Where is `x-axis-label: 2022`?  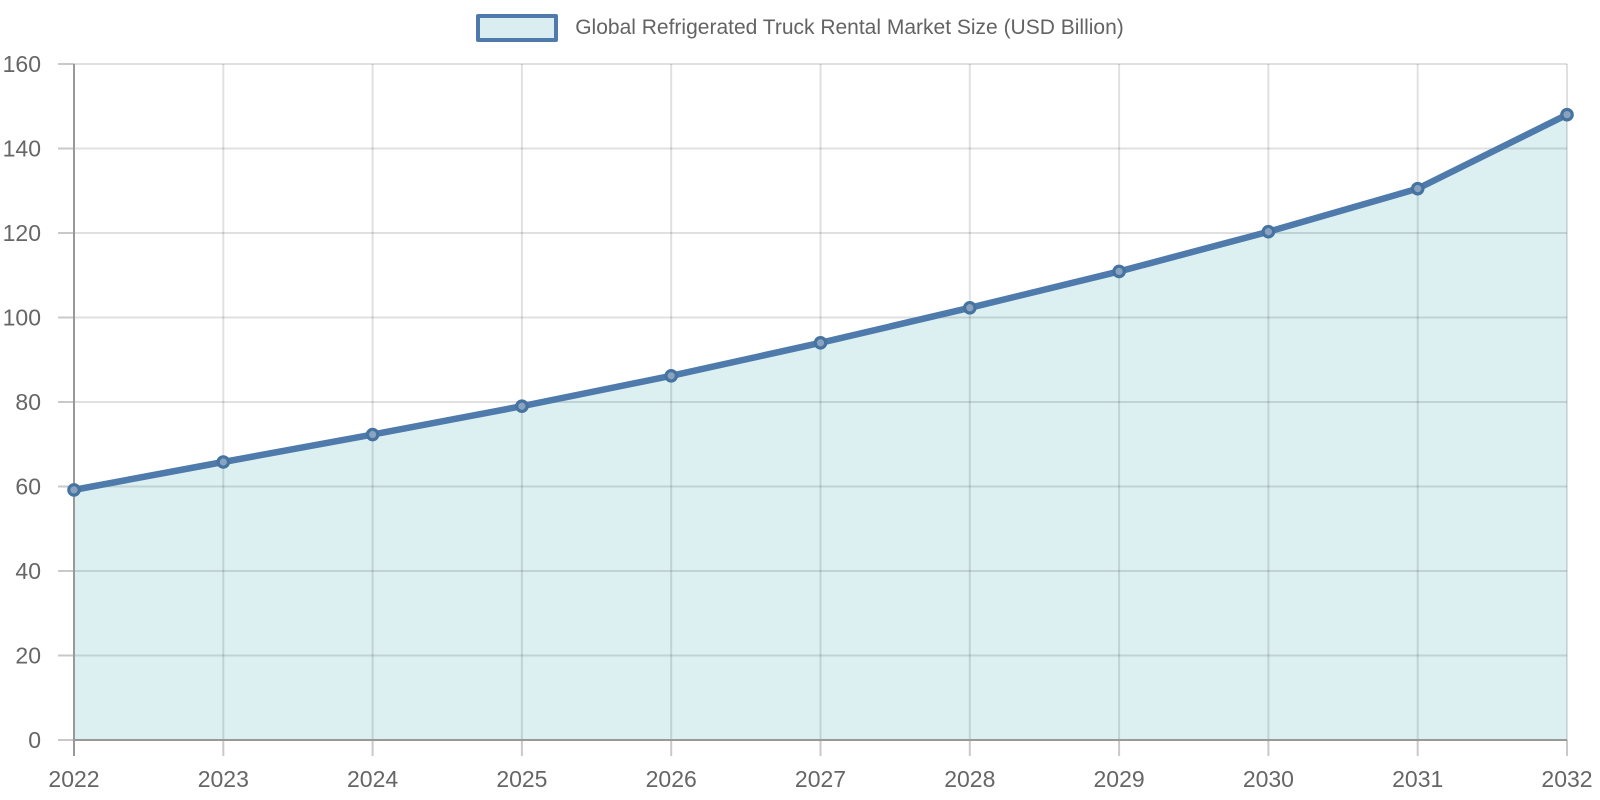
x-axis-label: 2022 is located at coordinates (73, 779).